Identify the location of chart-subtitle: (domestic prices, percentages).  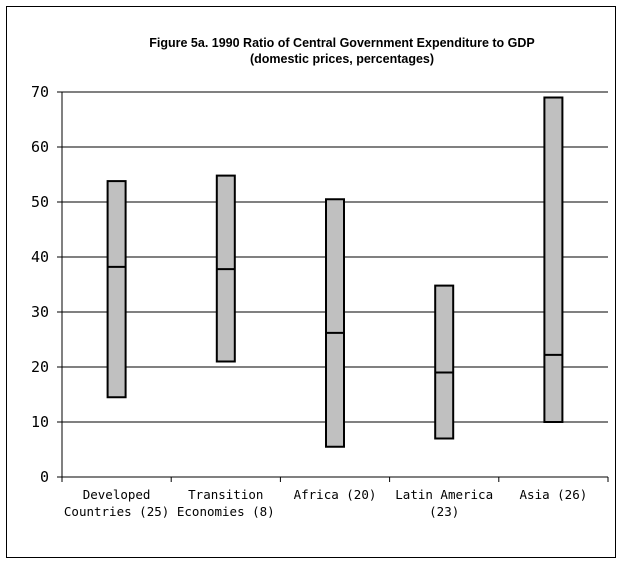
(342, 59).